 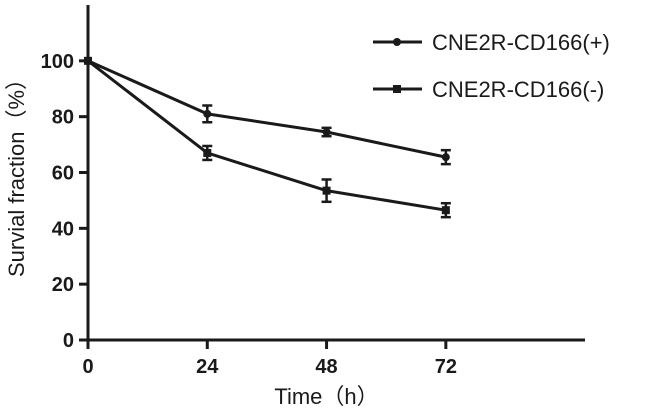 What do you see at coordinates (63, 285) in the screenshot?
I see `y-tick-label: 20` at bounding box center [63, 285].